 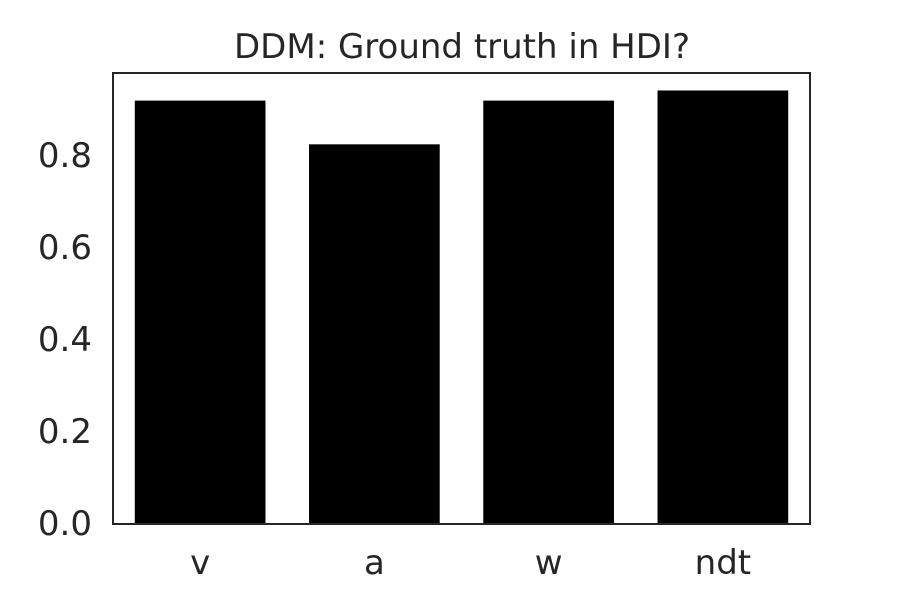 What do you see at coordinates (462, 47) in the screenshot?
I see `chart-title: DDM: Ground truth in HDI?` at bounding box center [462, 47].